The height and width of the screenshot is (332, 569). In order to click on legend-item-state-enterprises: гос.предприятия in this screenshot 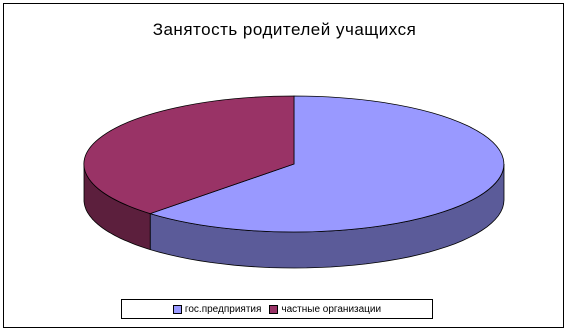, I will do `click(217, 309)`.